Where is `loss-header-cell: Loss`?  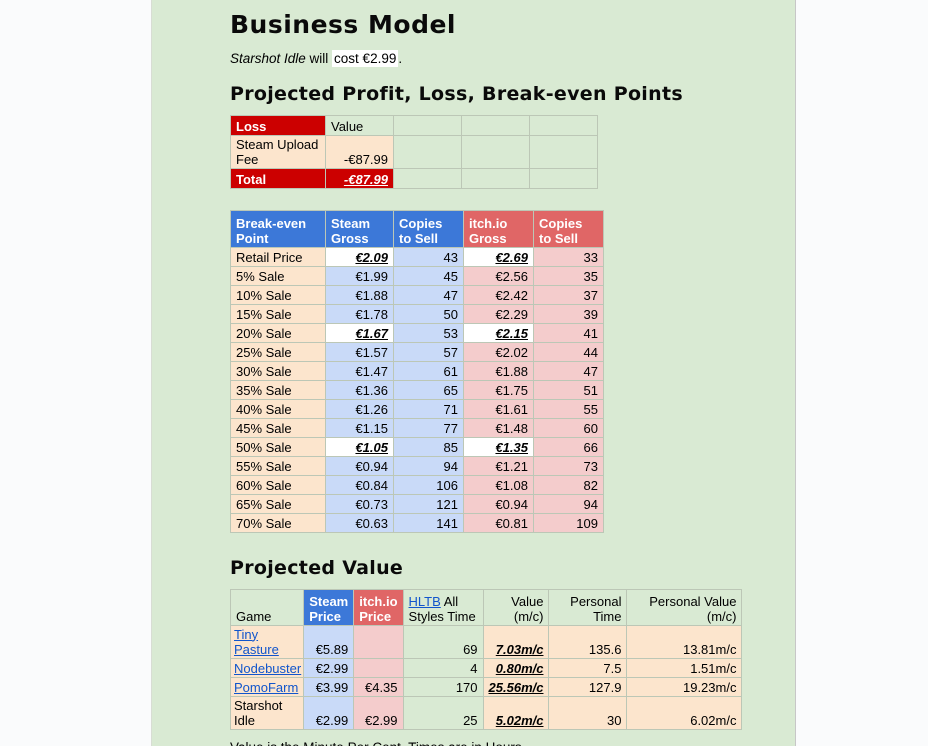
loss-header-cell: Loss is located at coordinates (278, 125).